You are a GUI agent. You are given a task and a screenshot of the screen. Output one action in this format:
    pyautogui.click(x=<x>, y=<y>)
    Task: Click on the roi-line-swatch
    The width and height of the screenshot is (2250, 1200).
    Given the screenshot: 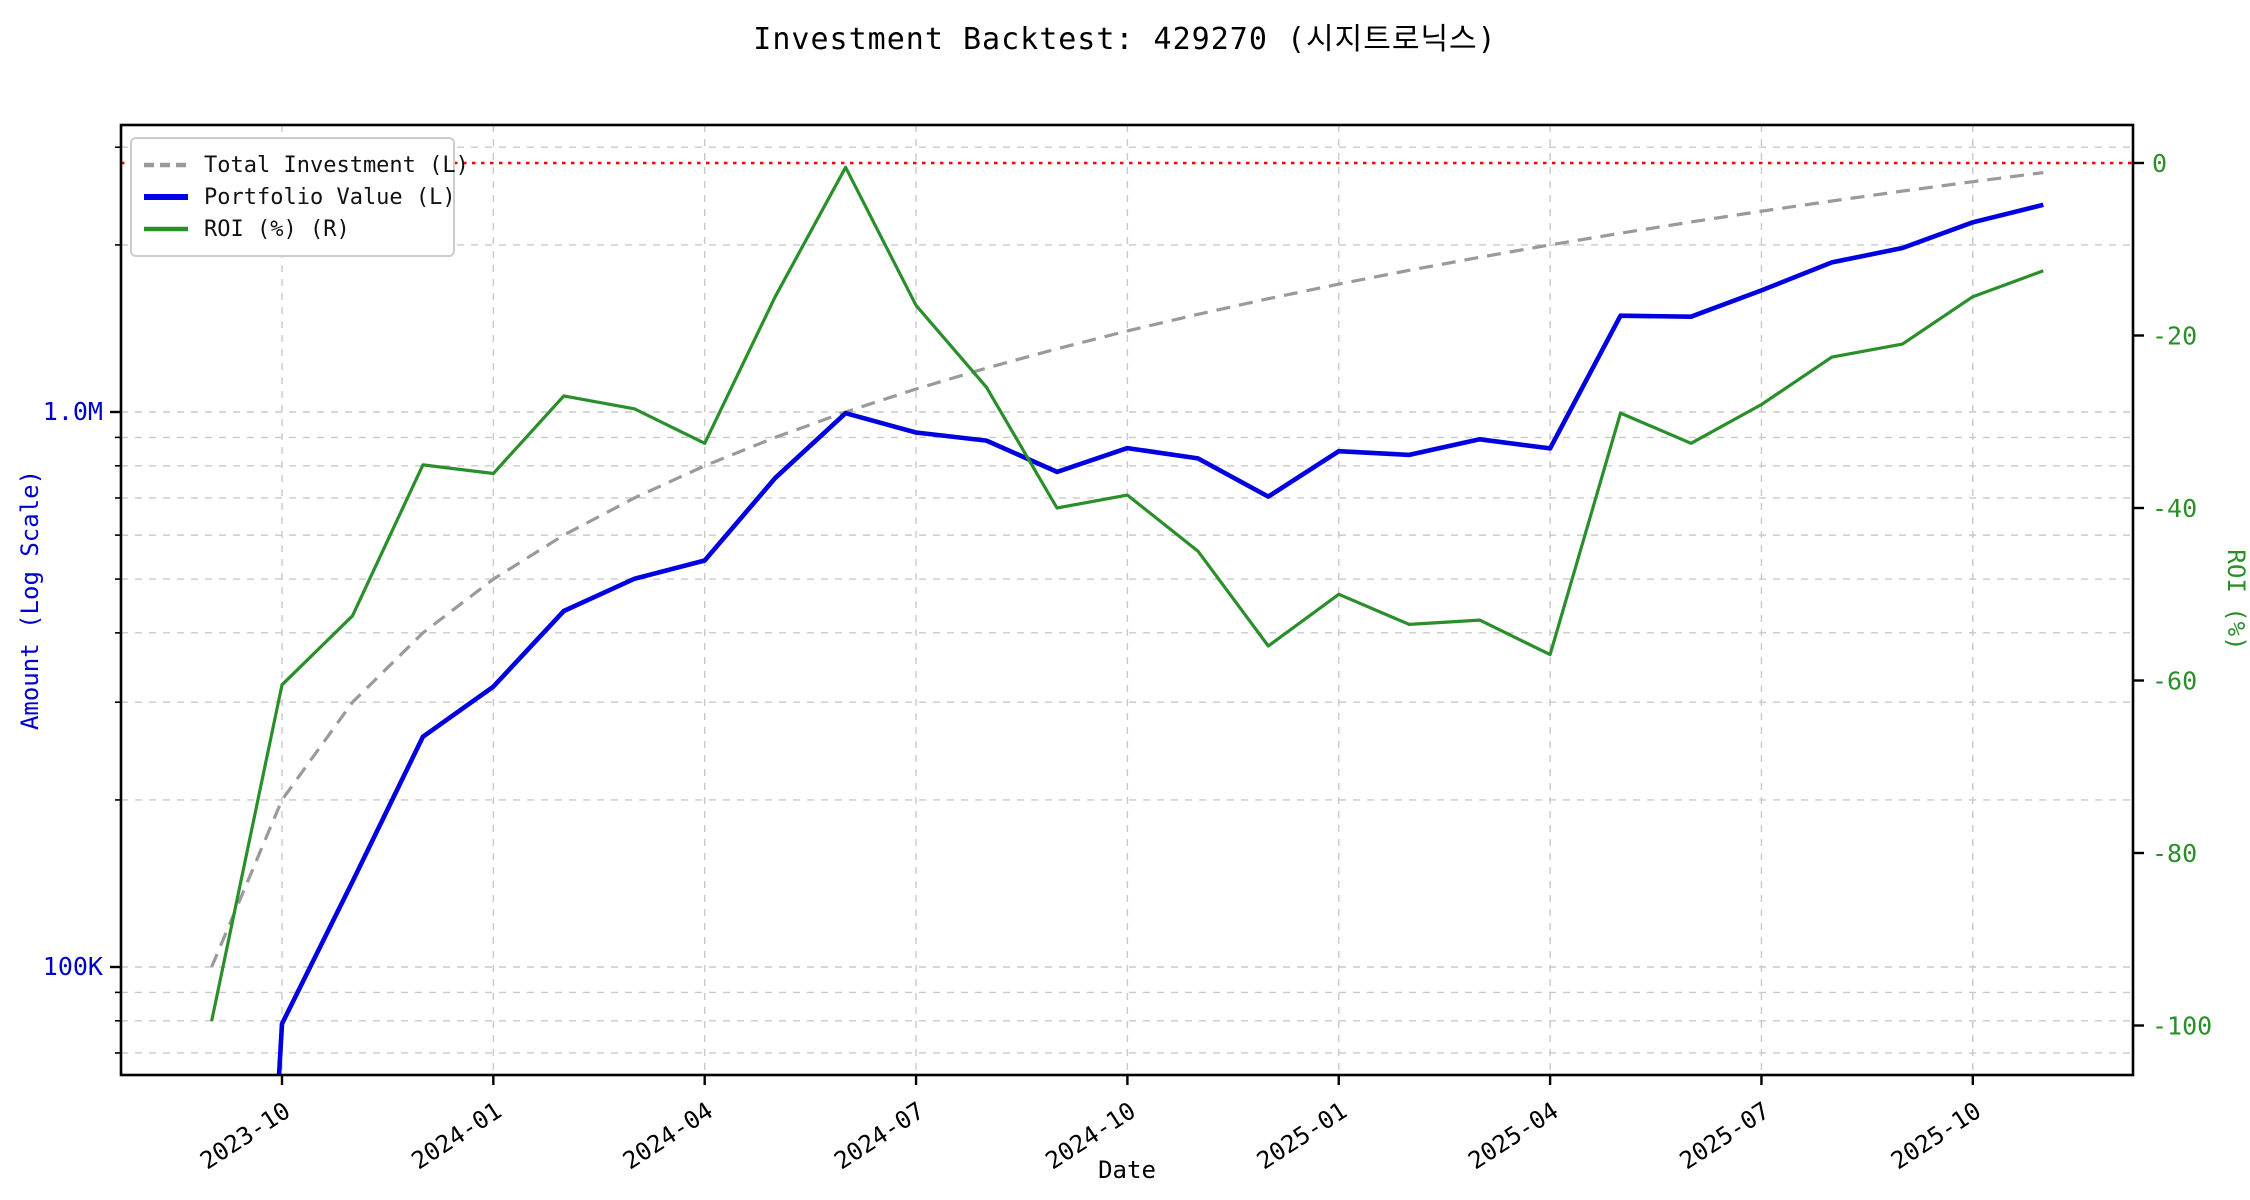 What is the action you would take?
    pyautogui.click(x=166, y=229)
    